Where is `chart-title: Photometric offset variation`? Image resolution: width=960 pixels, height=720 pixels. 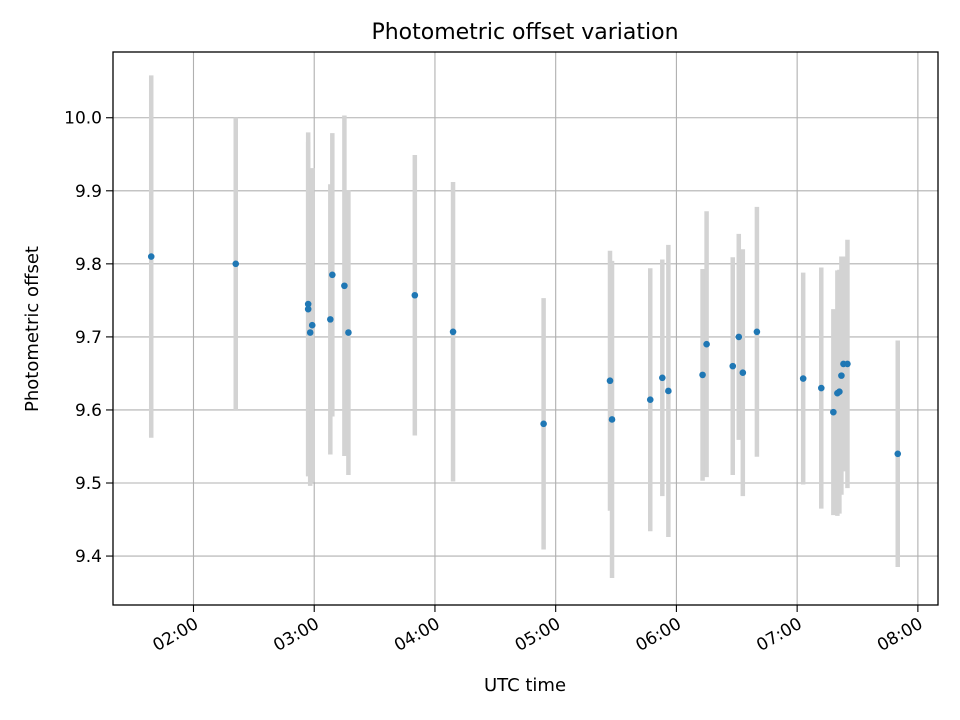 chart-title: Photometric offset variation is located at coordinates (524, 32).